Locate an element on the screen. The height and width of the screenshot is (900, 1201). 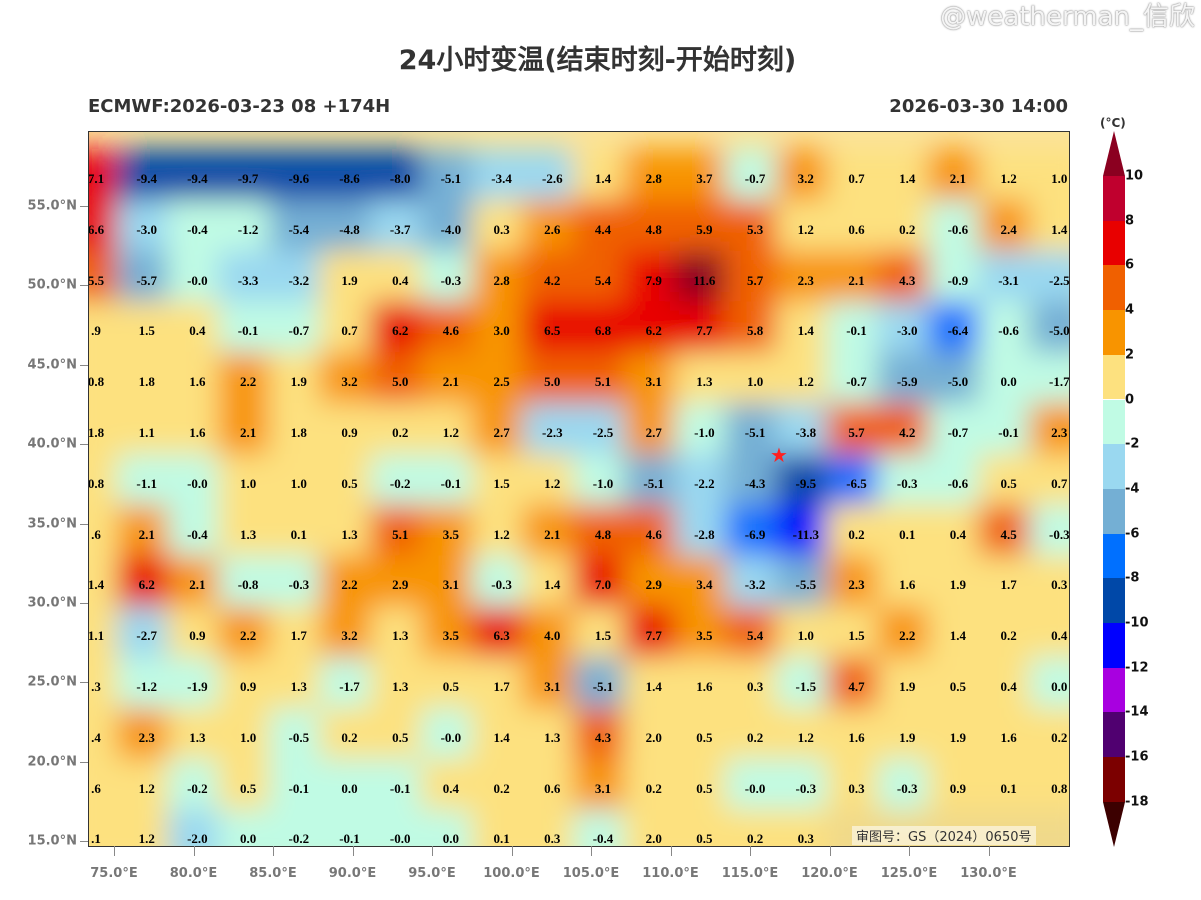
grid-value: 0.2 is located at coordinates (755, 737).